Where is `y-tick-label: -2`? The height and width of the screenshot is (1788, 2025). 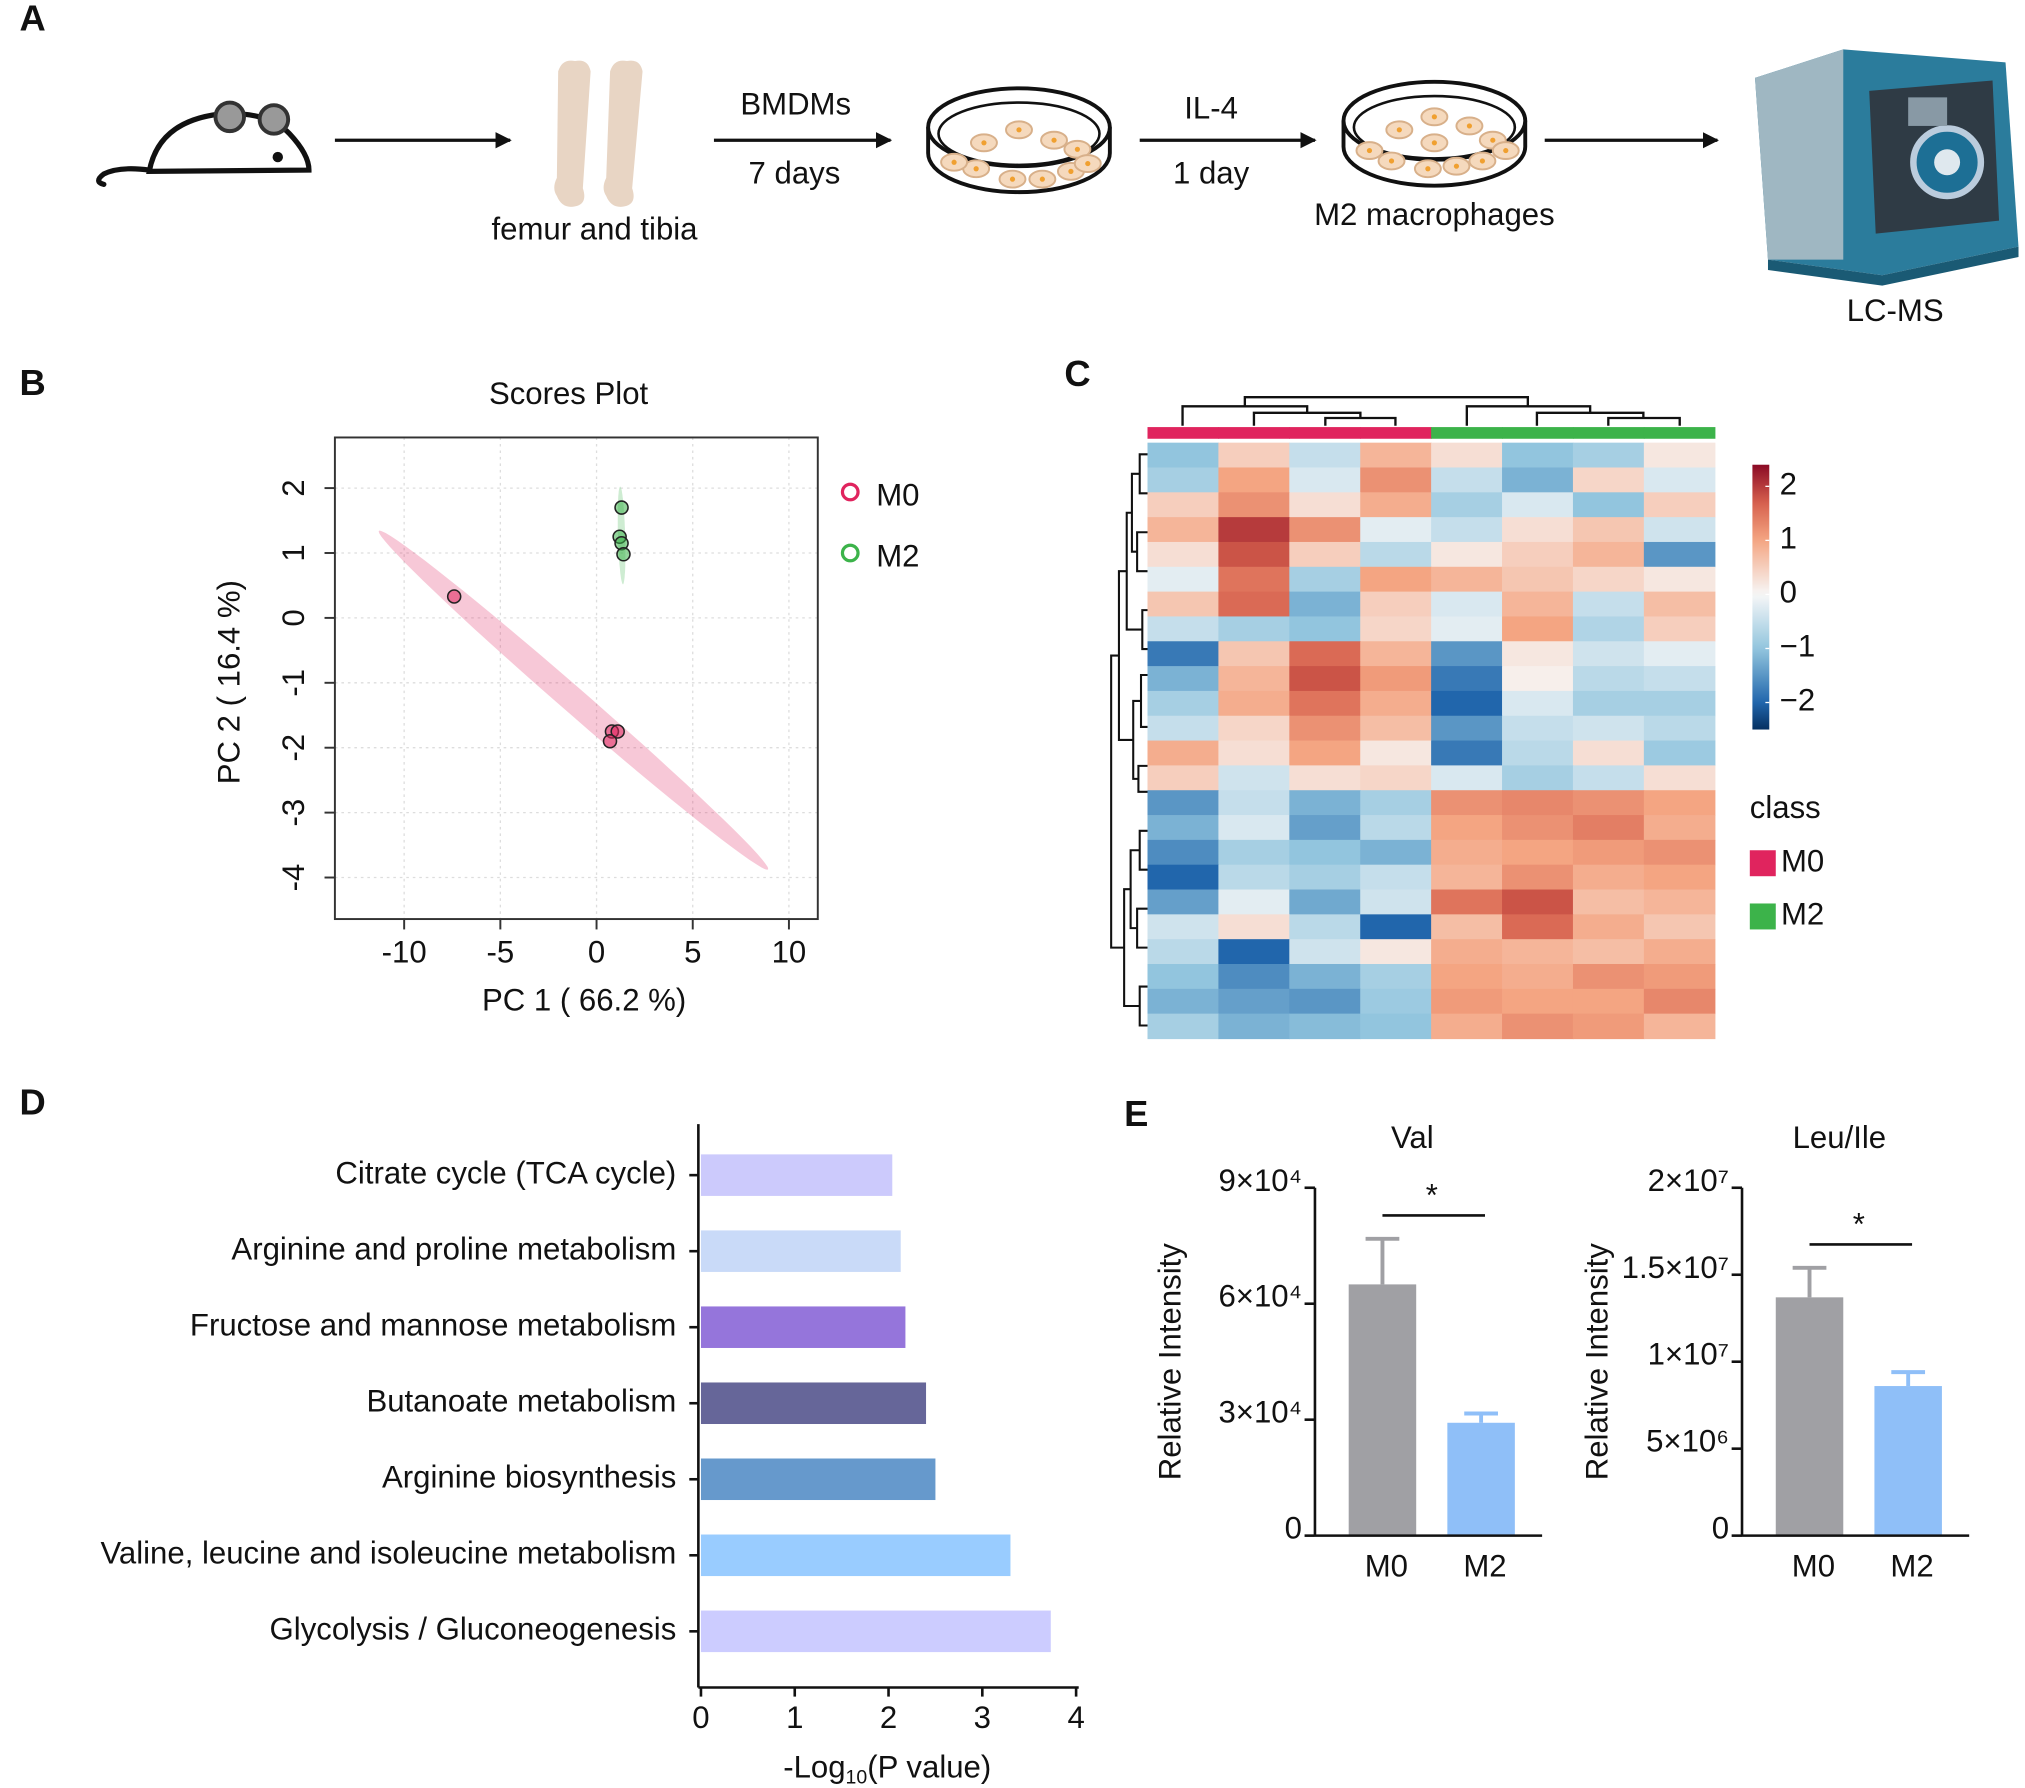 y-tick-label: -2 is located at coordinates (293, 748).